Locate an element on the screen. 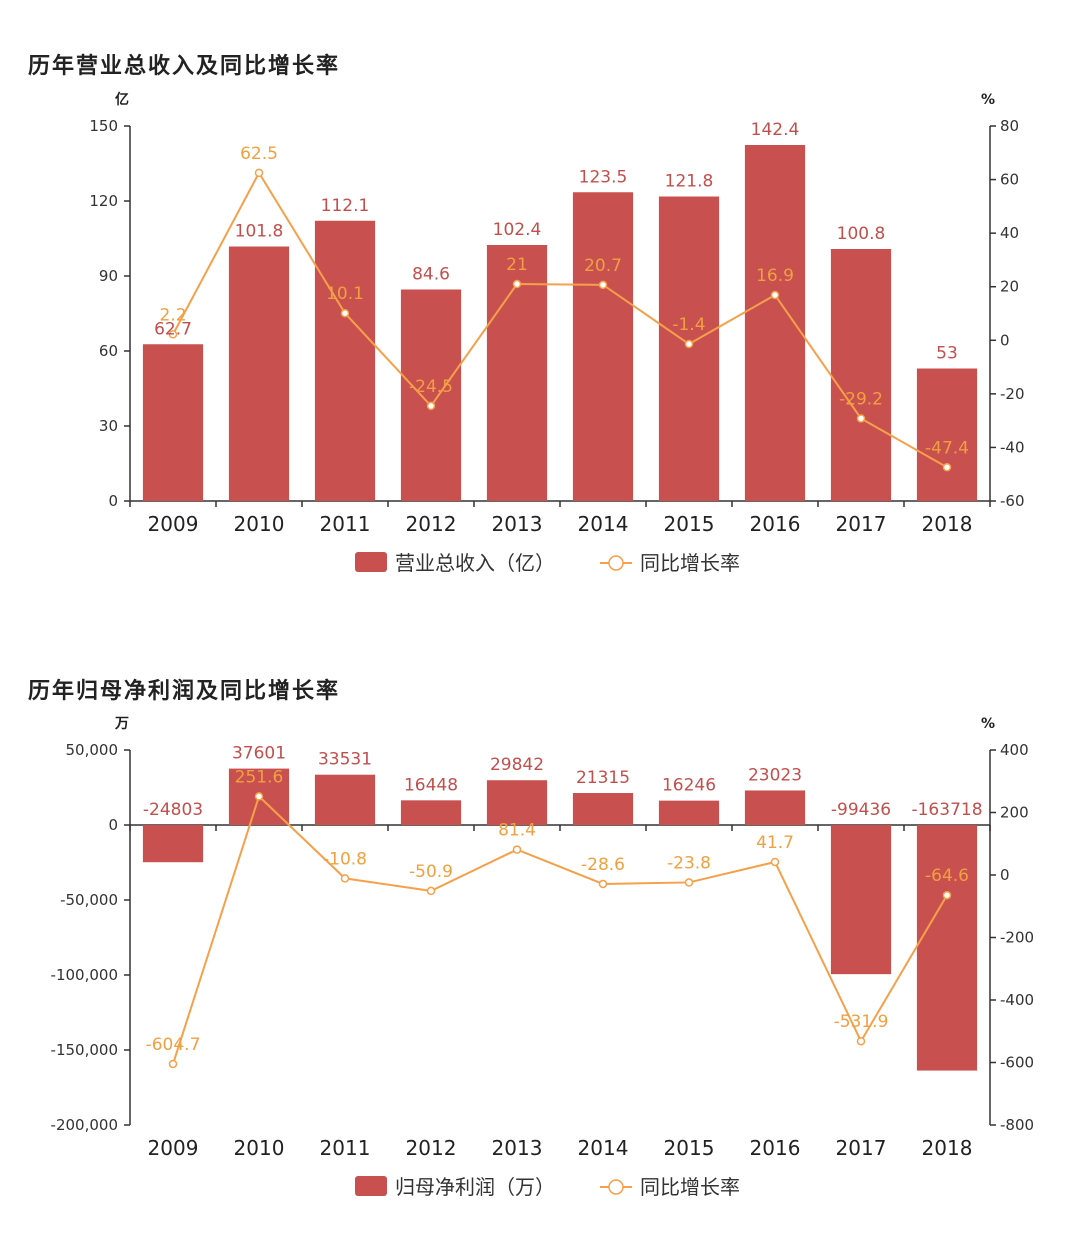  x-tick-label: 2017 is located at coordinates (861, 524).